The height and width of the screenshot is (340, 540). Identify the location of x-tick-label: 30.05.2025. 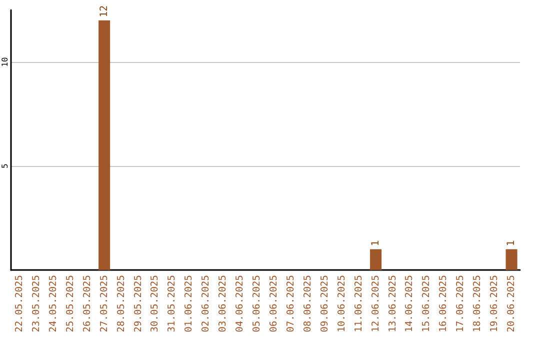
(155, 303).